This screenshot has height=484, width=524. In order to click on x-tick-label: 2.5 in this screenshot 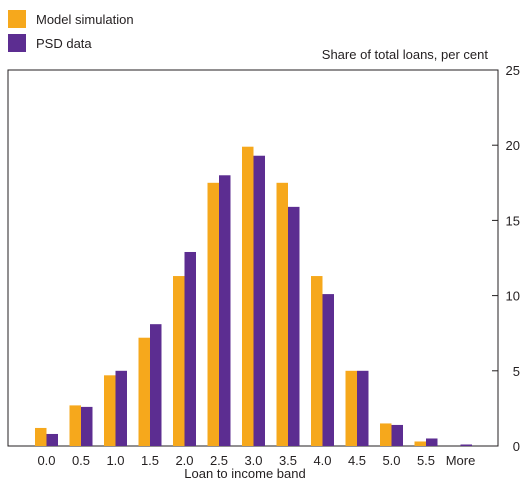, I will do `click(219, 460)`.